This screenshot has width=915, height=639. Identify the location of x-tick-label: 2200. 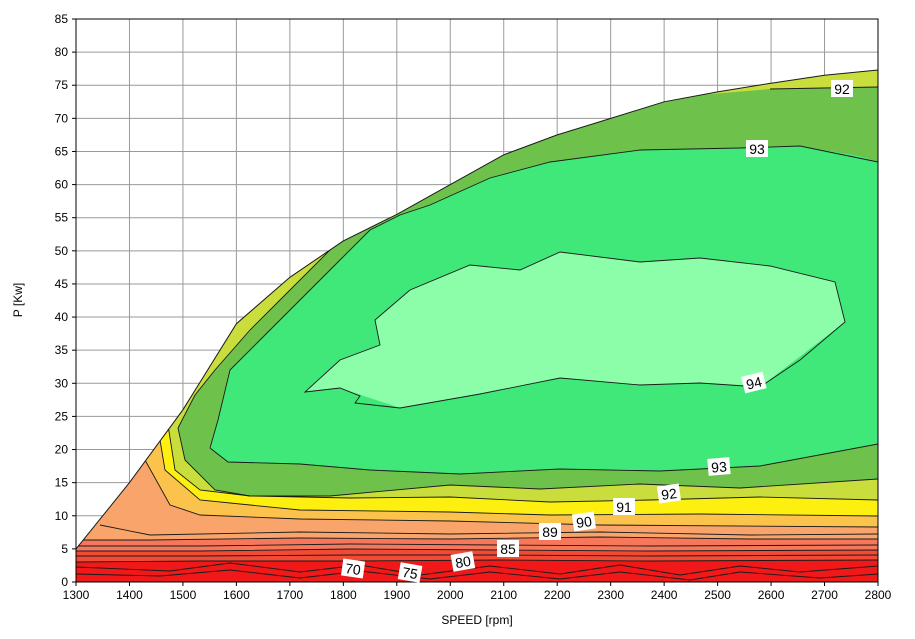
(557, 595).